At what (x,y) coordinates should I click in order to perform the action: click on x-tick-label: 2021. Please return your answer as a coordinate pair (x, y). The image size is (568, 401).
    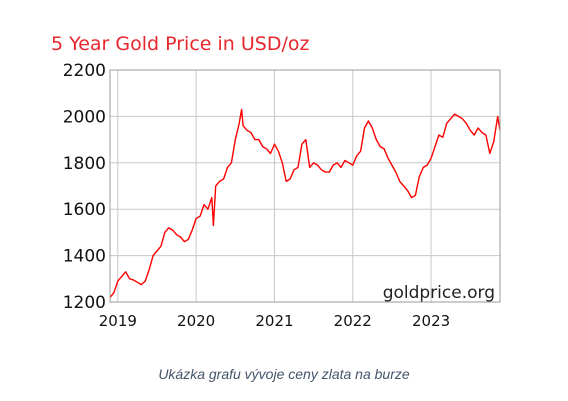
    Looking at the image, I should click on (274, 321).